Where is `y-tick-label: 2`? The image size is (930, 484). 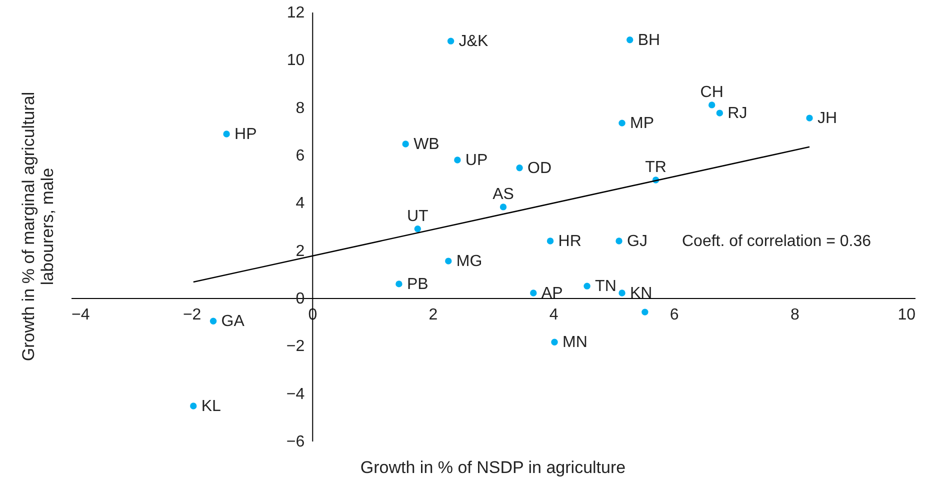 y-tick-label: 2 is located at coordinates (300, 251).